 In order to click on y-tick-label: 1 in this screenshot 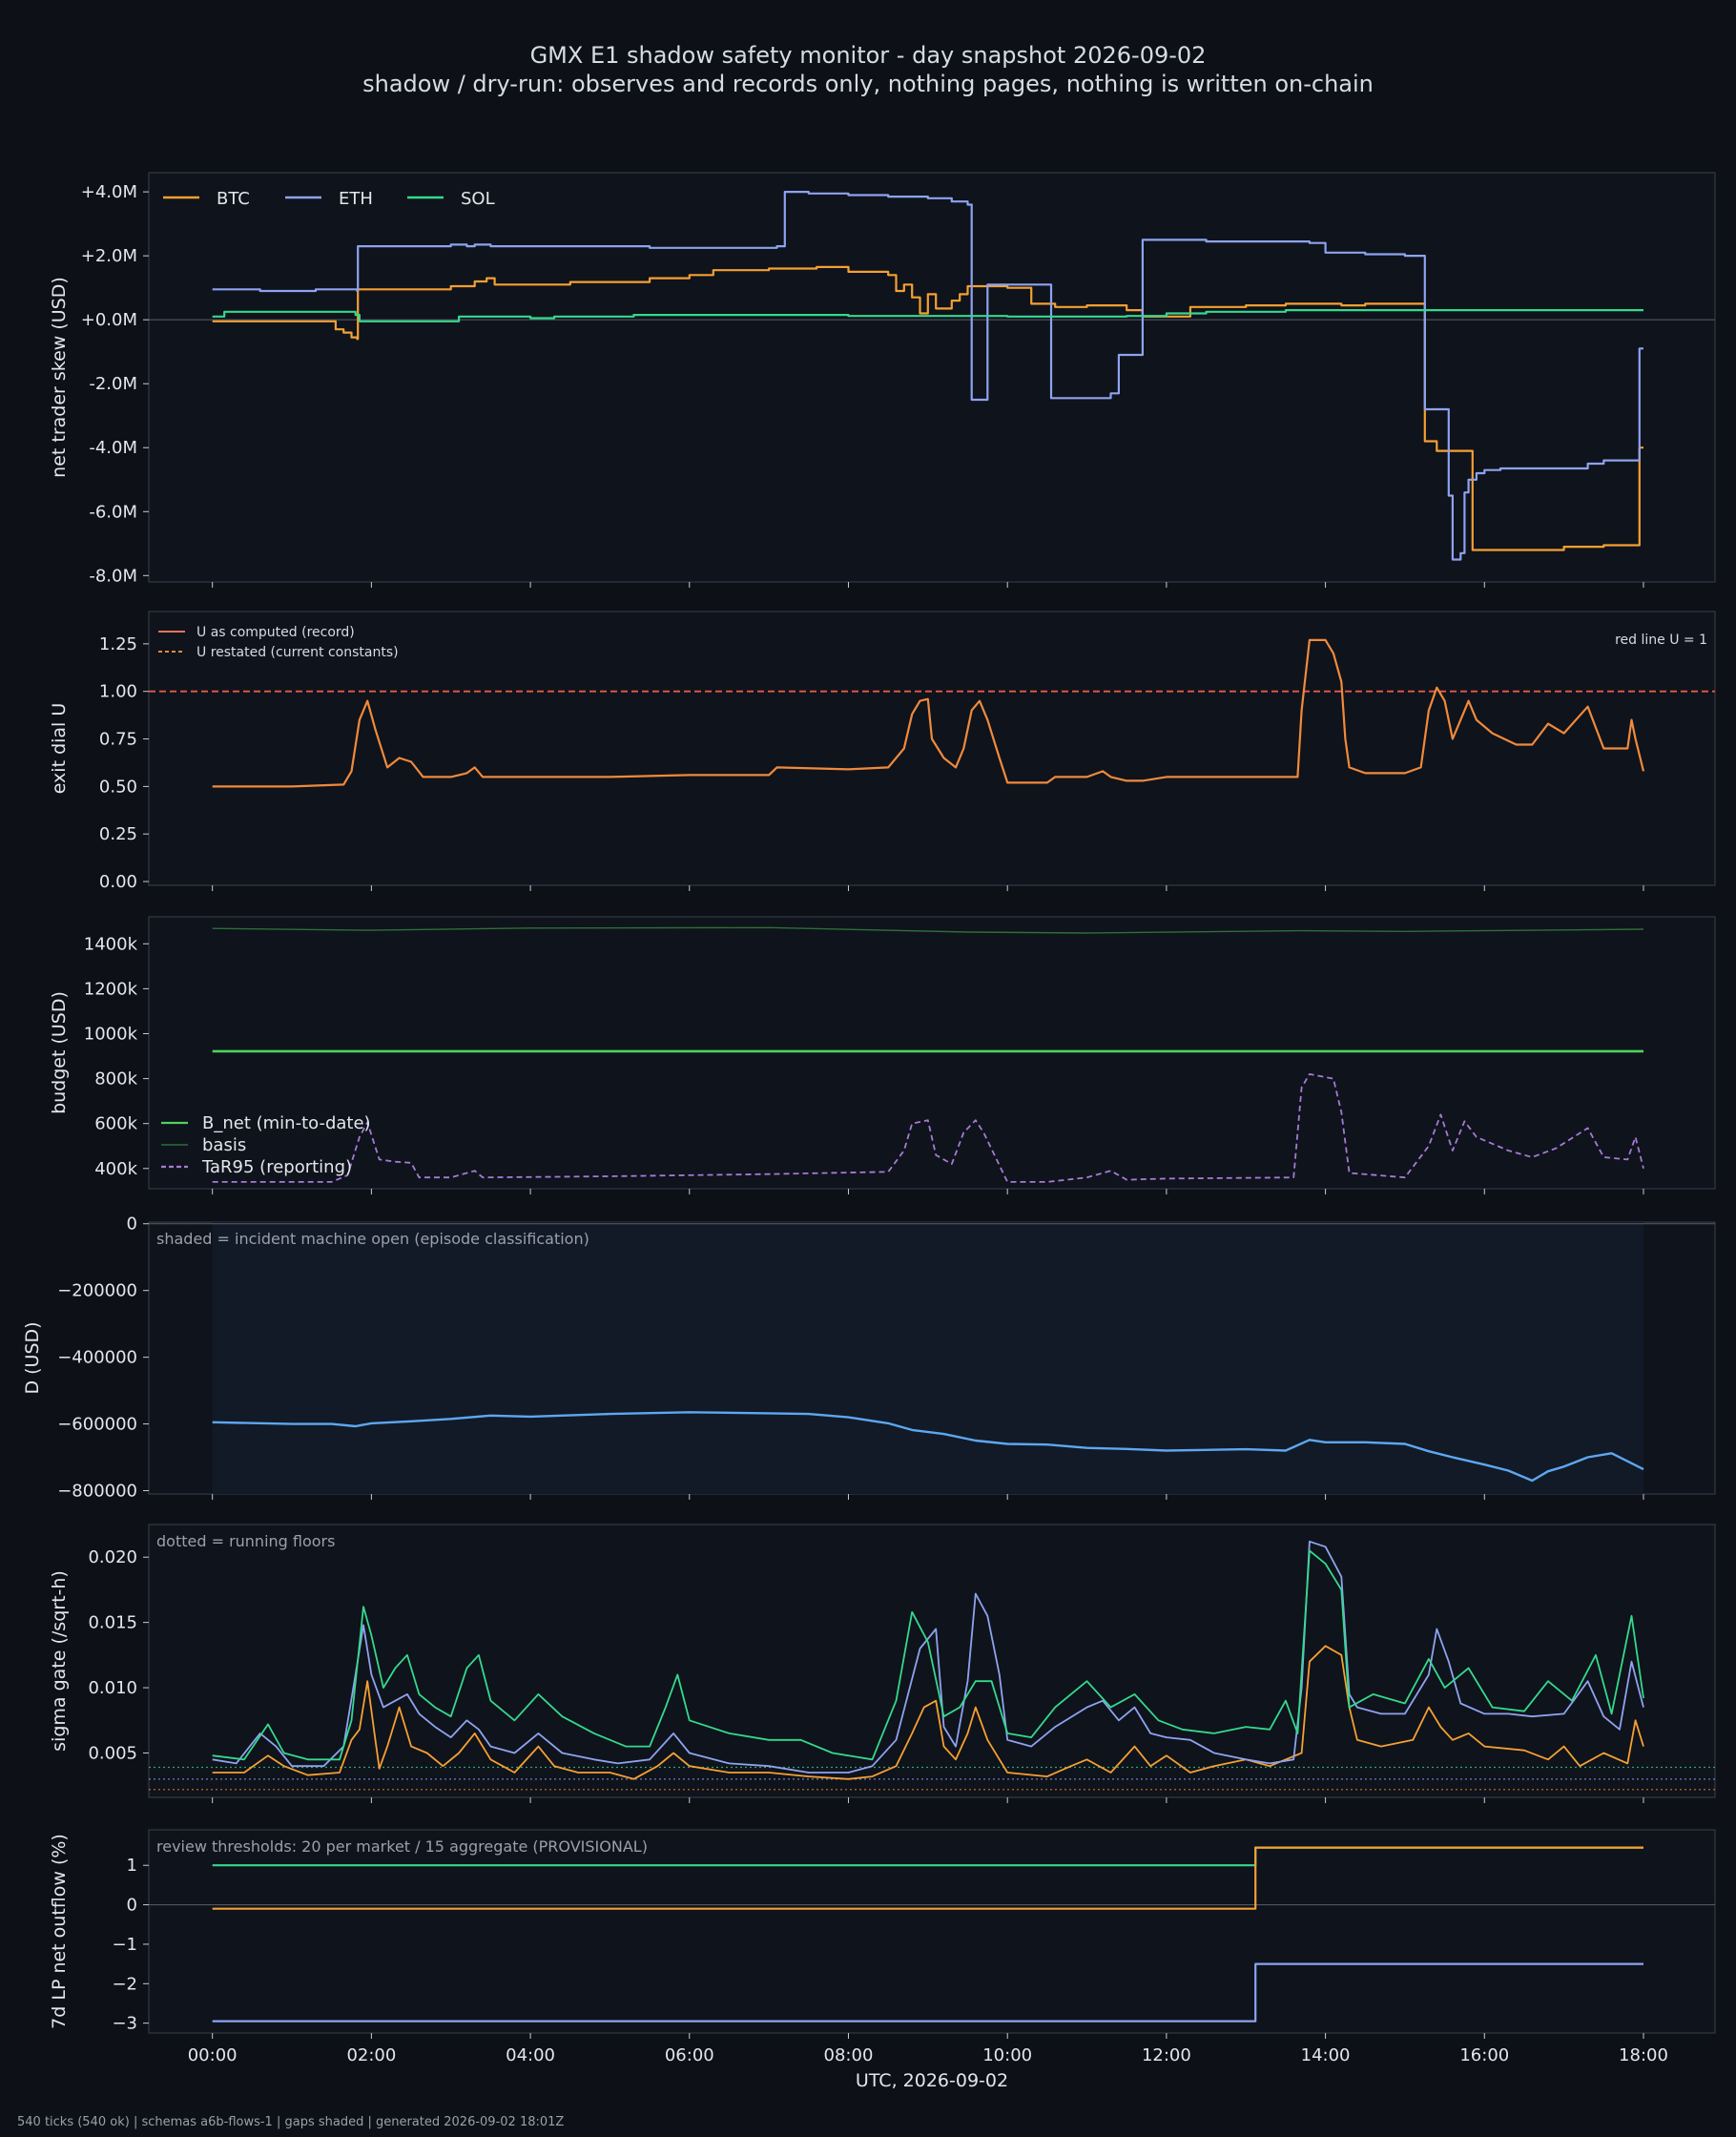, I will do `click(132, 1866)`.